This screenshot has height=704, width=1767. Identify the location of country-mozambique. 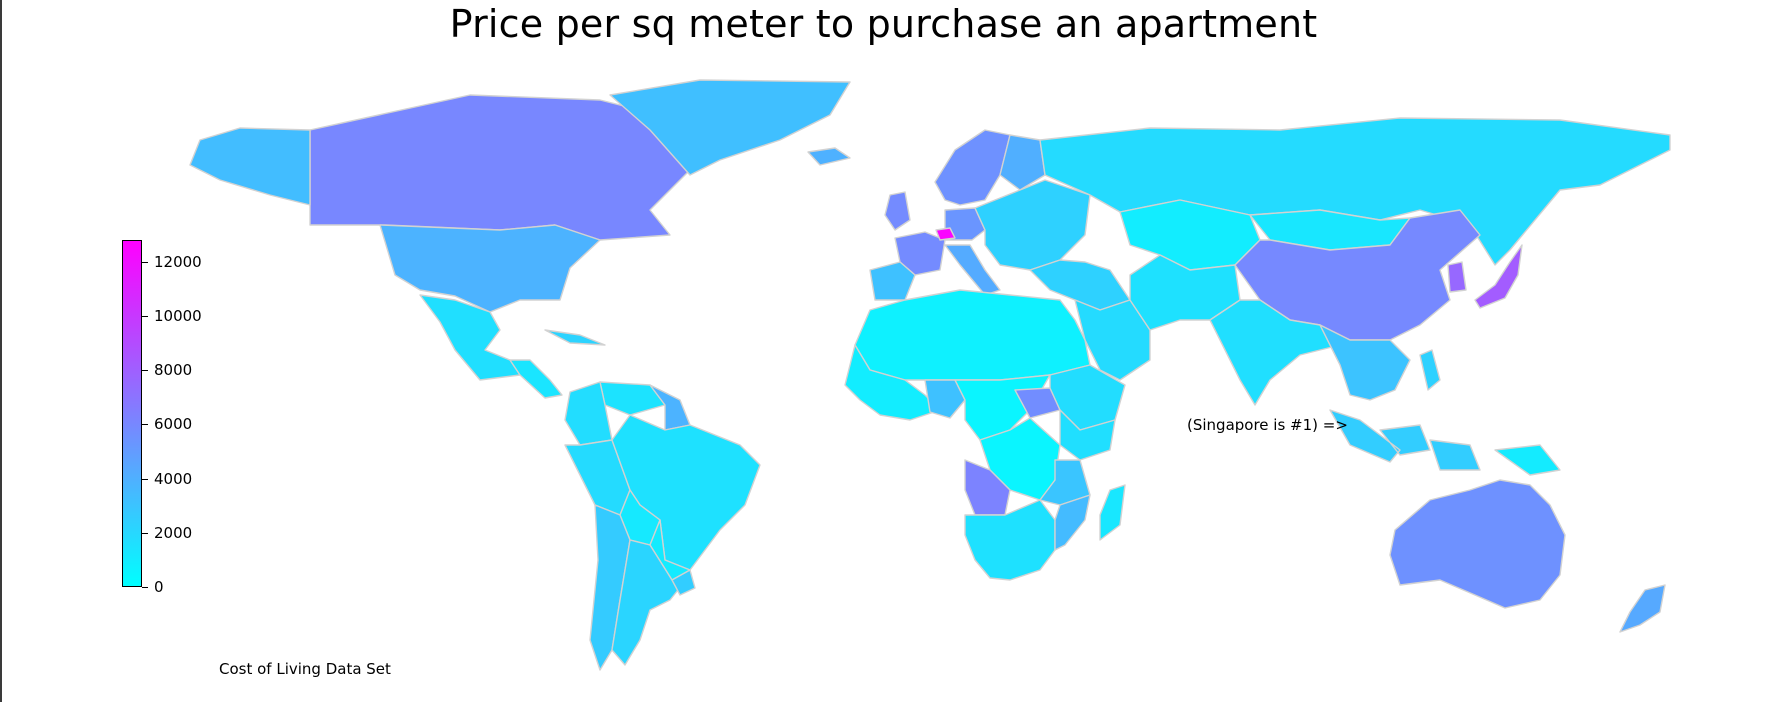
(1072, 522).